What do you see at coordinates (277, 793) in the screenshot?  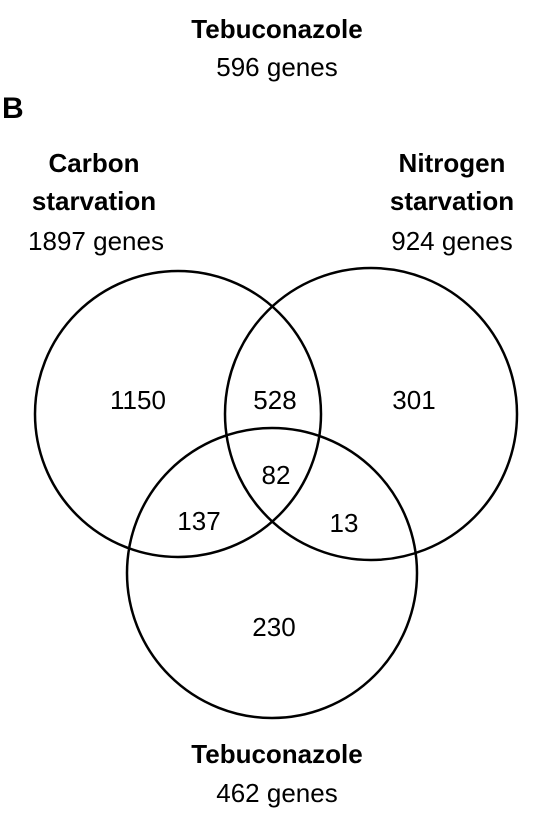 I see `tebuconazole-count: 462 genes` at bounding box center [277, 793].